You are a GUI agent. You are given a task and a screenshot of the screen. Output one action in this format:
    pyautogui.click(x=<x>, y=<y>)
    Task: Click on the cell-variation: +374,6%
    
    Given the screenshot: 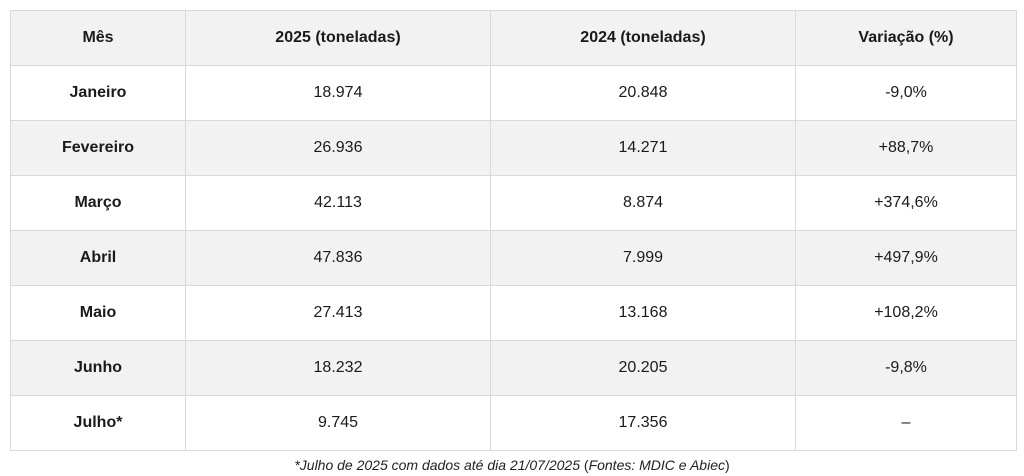 What is the action you would take?
    pyautogui.click(x=906, y=203)
    